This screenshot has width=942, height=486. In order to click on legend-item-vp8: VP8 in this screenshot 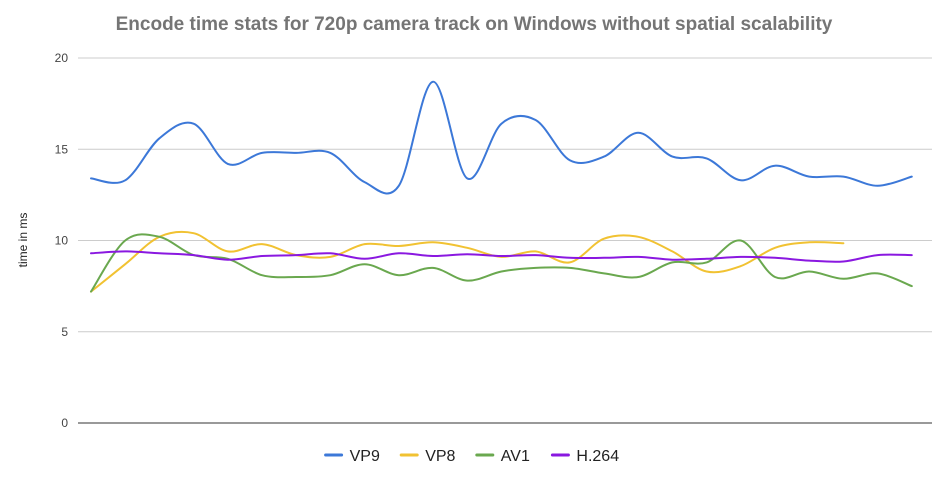, I will do `click(427, 456)`.